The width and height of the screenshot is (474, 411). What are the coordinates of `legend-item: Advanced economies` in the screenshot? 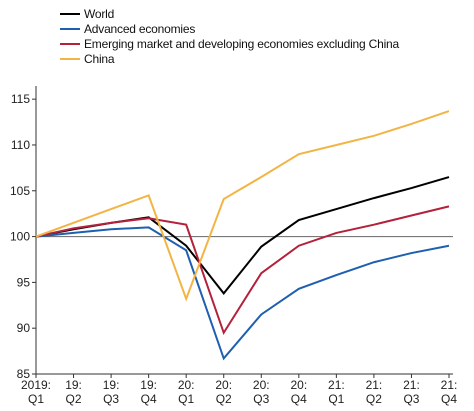 It's located at (229, 28).